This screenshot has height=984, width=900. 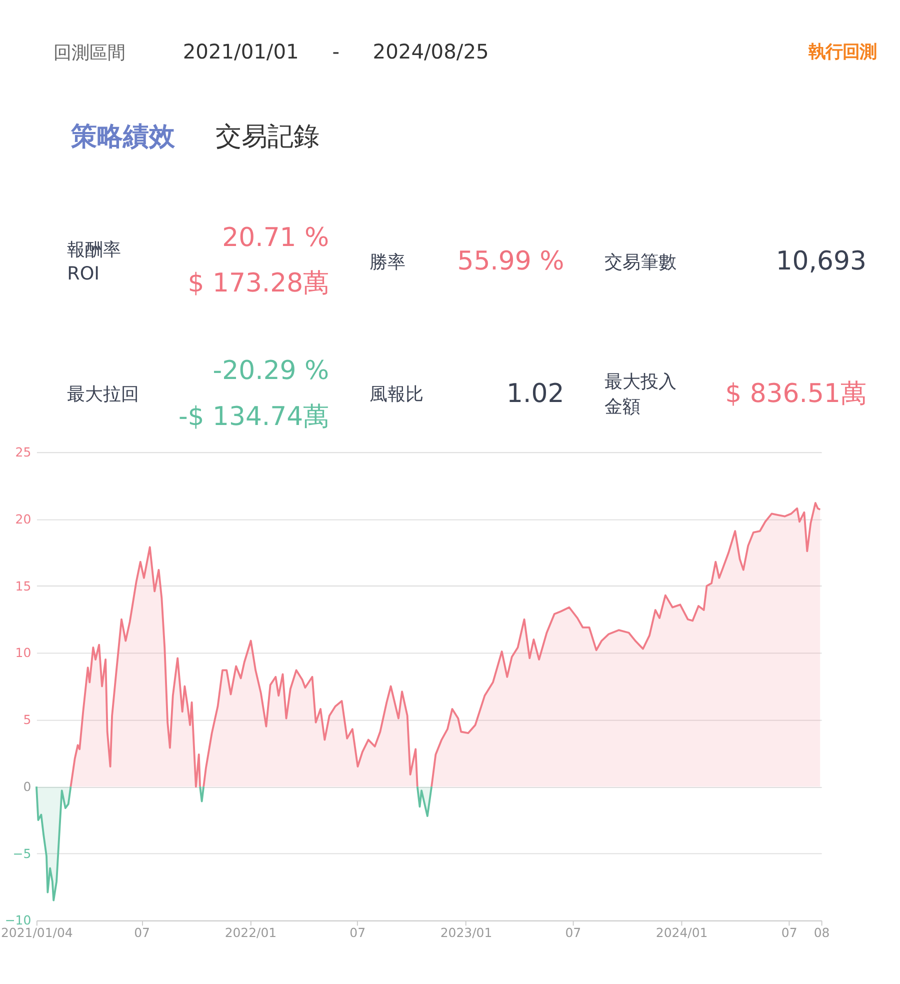 What do you see at coordinates (387, 262) in the screenshot?
I see `text: 勝率` at bounding box center [387, 262].